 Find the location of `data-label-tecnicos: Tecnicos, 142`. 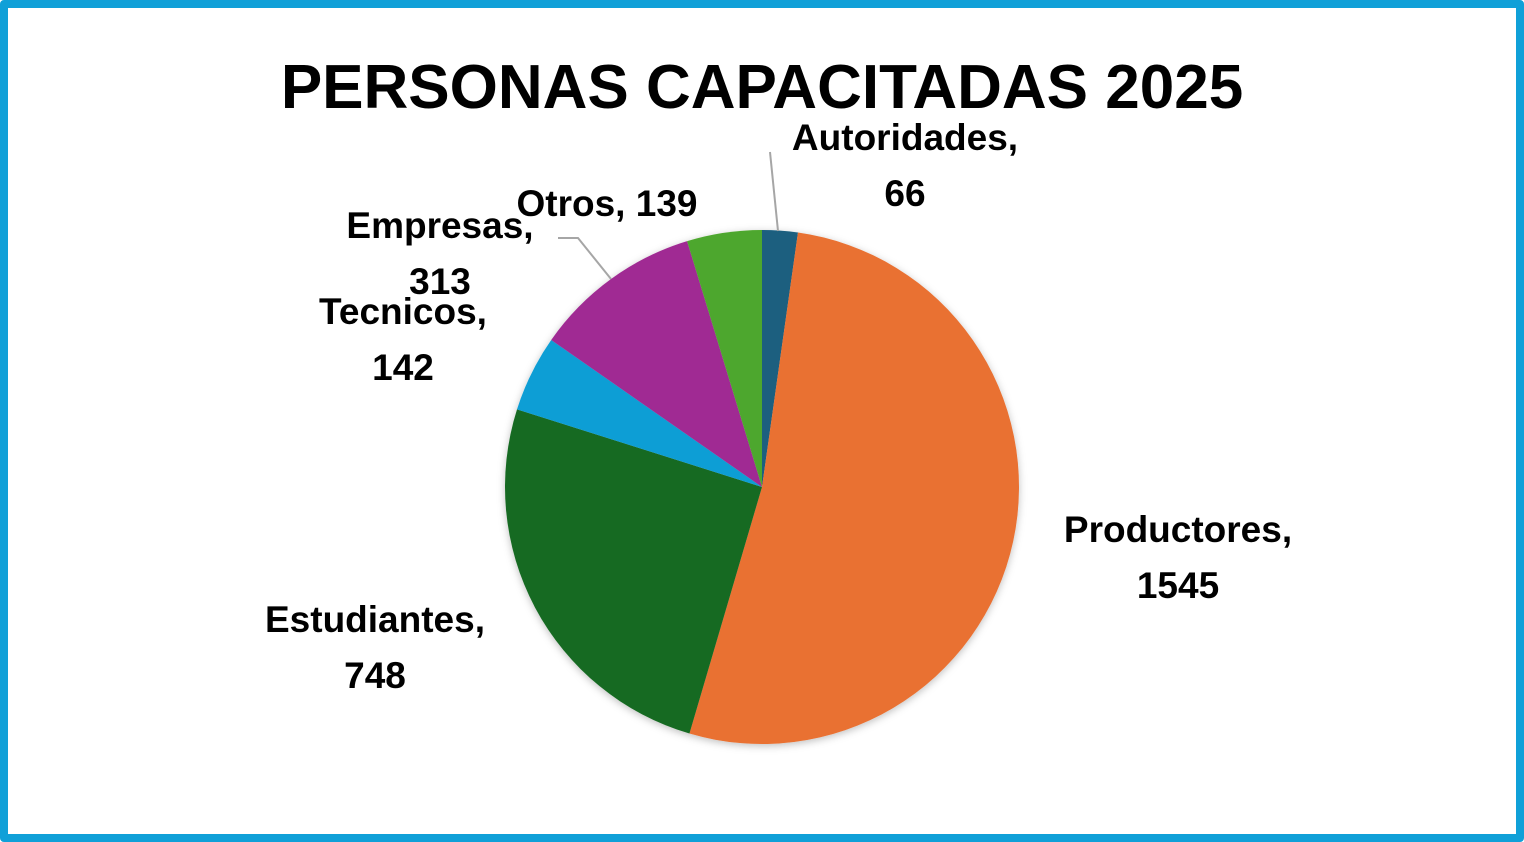

data-label-tecnicos: Tecnicos, 142 is located at coordinates (403, 339).